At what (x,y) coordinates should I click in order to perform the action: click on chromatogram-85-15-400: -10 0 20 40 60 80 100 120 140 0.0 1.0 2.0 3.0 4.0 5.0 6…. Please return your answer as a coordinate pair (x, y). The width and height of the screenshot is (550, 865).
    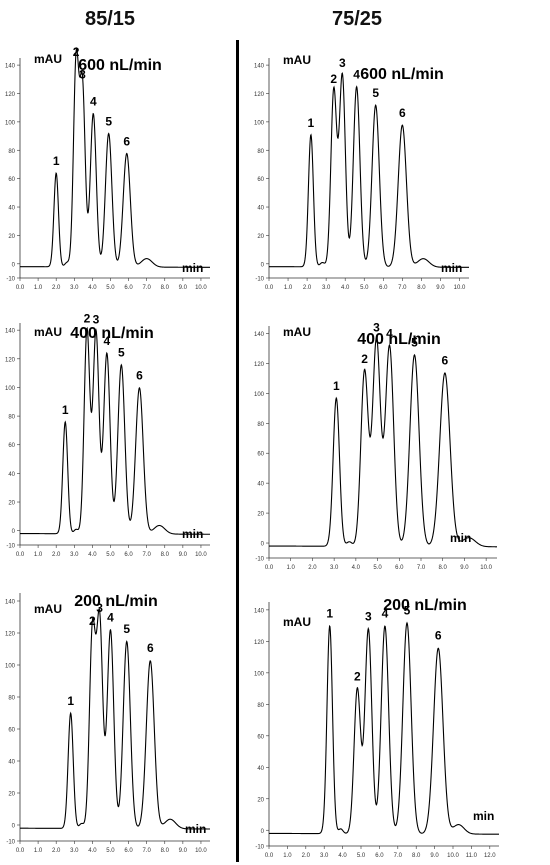
    Looking at the image, I should click on (107, 434).